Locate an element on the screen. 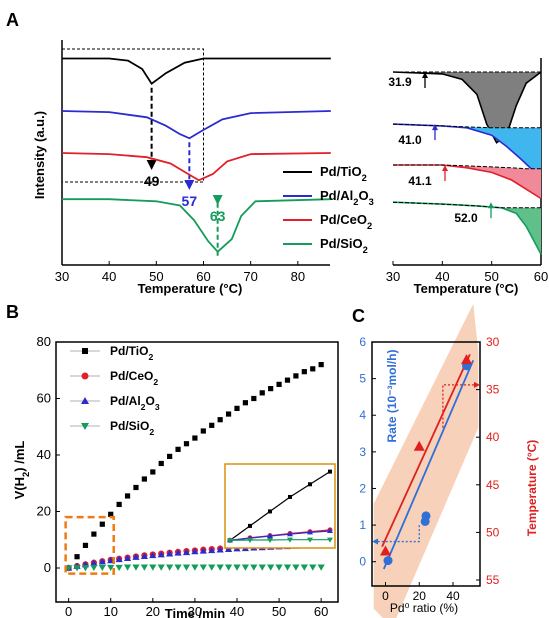 Image resolution: width=549 pixels, height=618 pixels. onset-label-al2o3: 41.0 is located at coordinates (410, 140).